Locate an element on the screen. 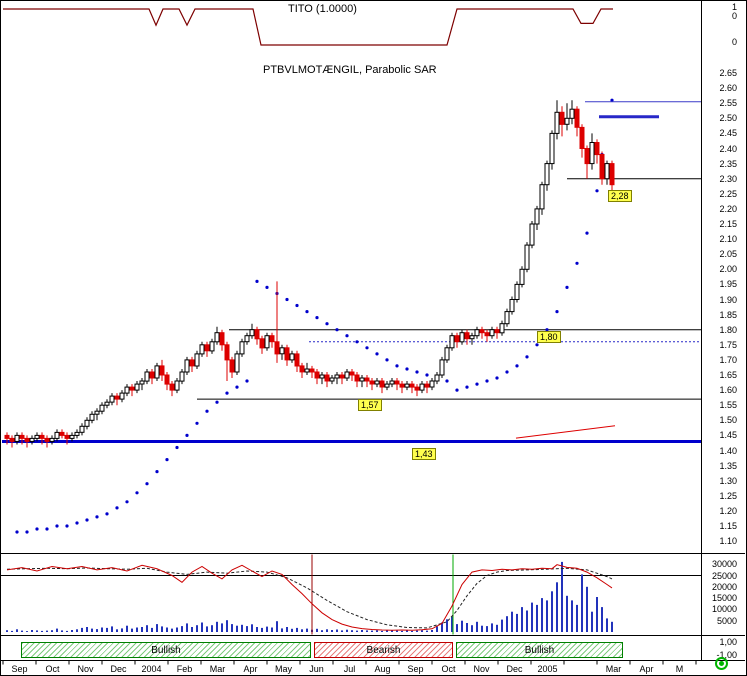  oscillator-line is located at coordinates (309, 597).